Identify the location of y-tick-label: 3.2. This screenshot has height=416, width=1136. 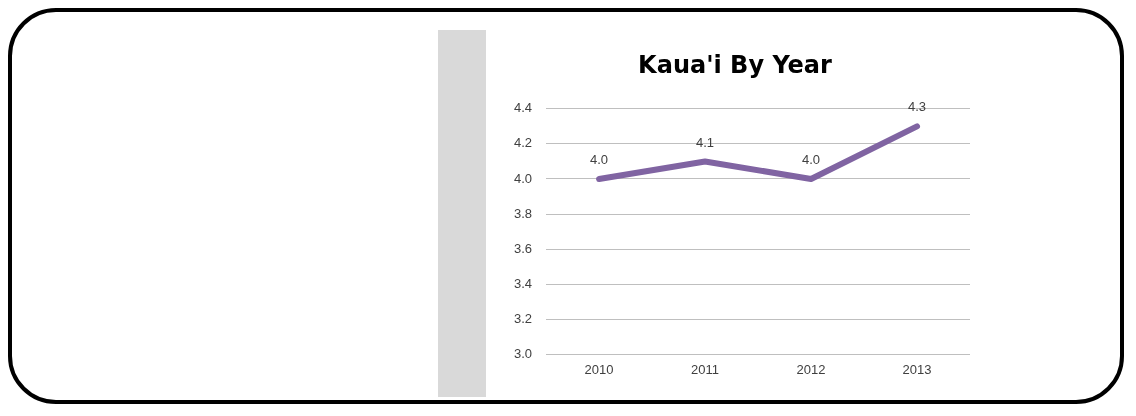
(523, 318).